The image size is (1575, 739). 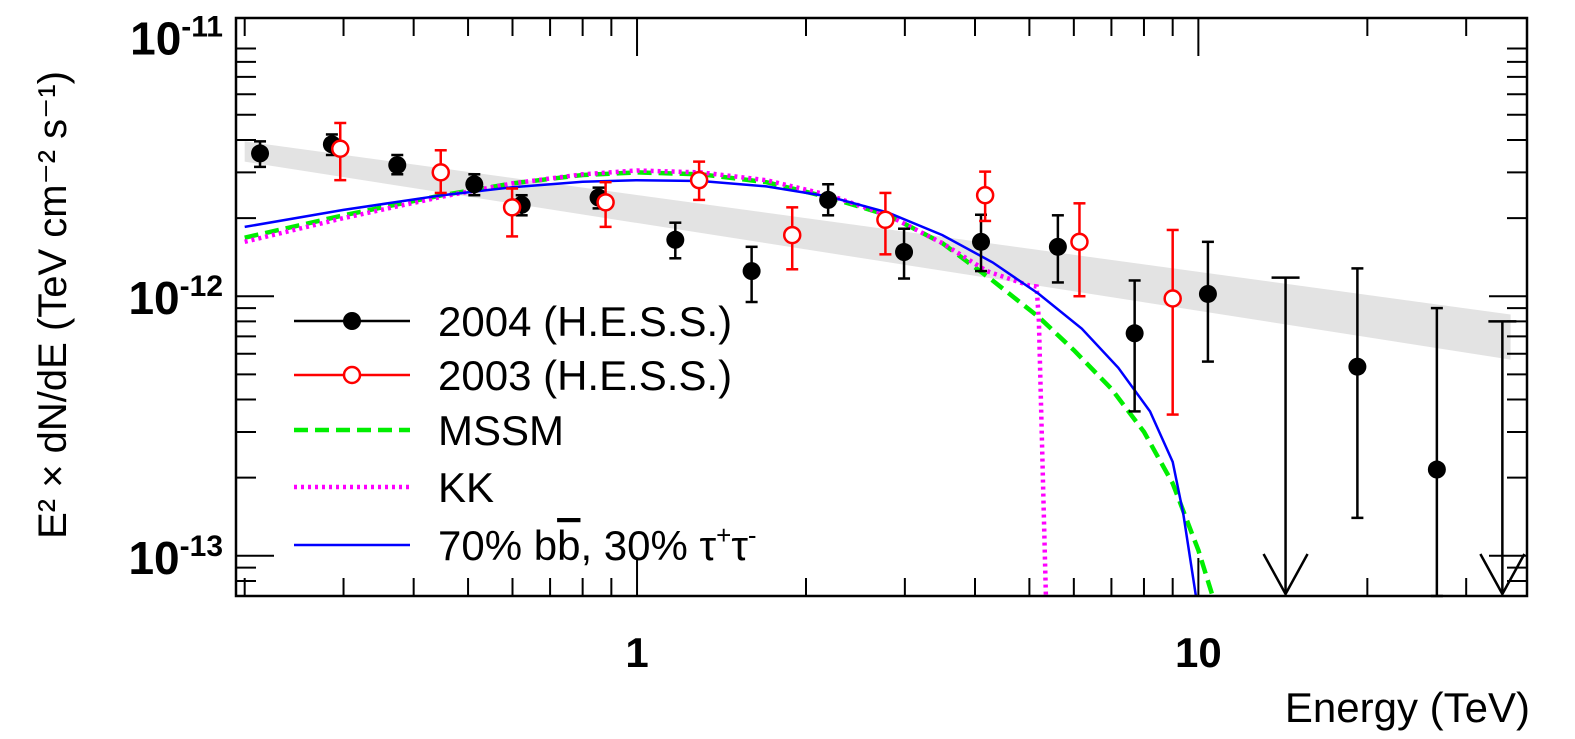 What do you see at coordinates (585, 375) in the screenshot?
I see `legend-label: 2003 (H.E.S.S.)` at bounding box center [585, 375].